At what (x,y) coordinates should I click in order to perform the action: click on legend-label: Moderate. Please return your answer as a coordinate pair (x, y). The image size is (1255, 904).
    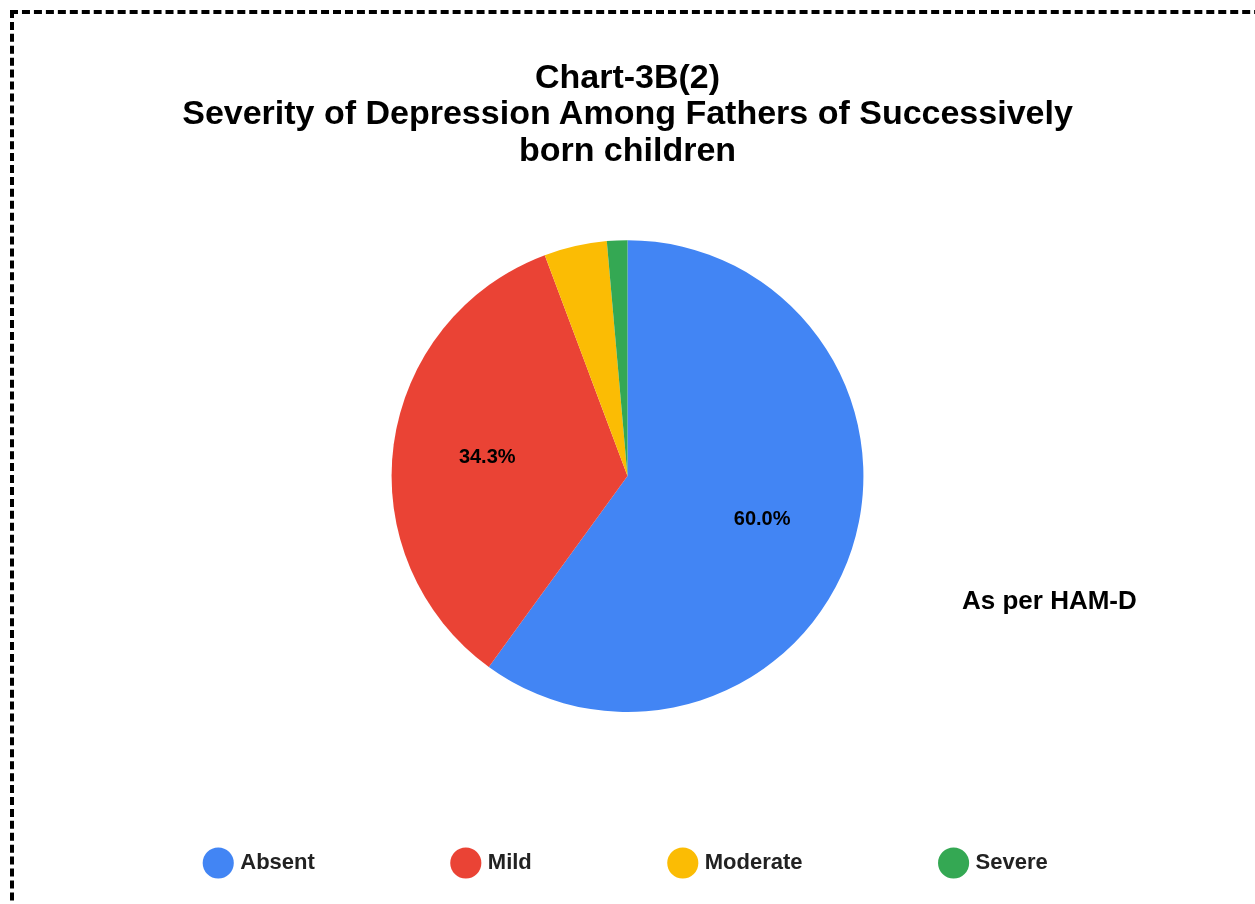
    Looking at the image, I should click on (753, 862).